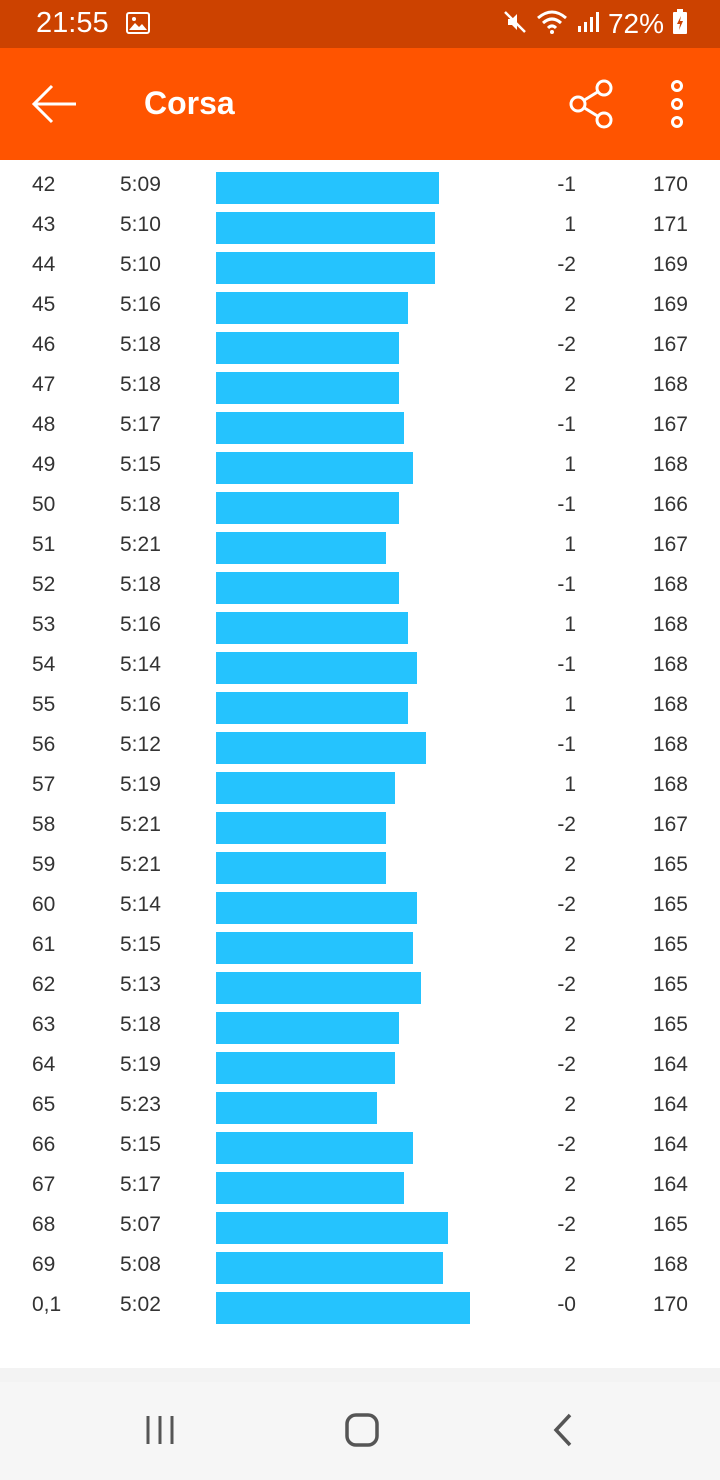 The height and width of the screenshot is (1480, 720). I want to click on split-row: 49 5:15 1 168, so click(360, 464).